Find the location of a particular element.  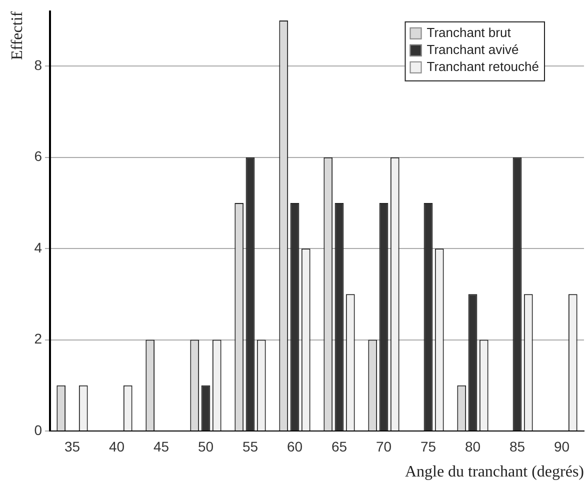

x-tick-label: 70 is located at coordinates (384, 446).